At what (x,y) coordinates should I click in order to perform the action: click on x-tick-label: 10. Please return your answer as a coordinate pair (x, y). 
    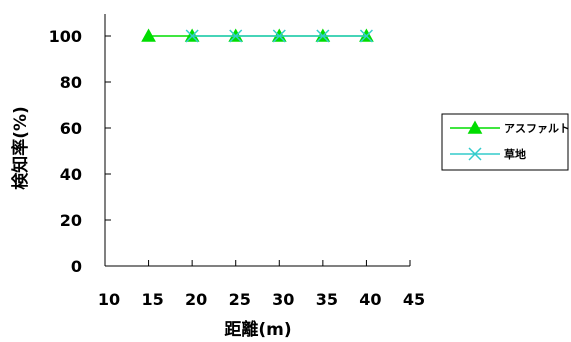
    Looking at the image, I should click on (109, 299).